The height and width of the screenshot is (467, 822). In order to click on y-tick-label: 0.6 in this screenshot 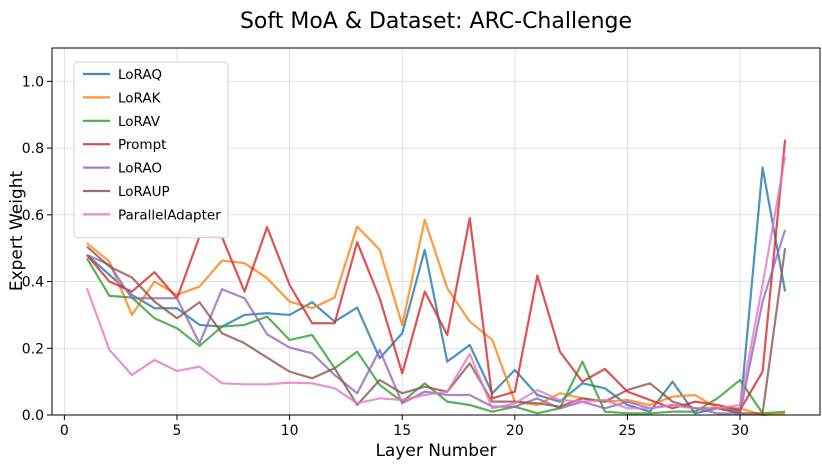, I will do `click(33, 216)`.